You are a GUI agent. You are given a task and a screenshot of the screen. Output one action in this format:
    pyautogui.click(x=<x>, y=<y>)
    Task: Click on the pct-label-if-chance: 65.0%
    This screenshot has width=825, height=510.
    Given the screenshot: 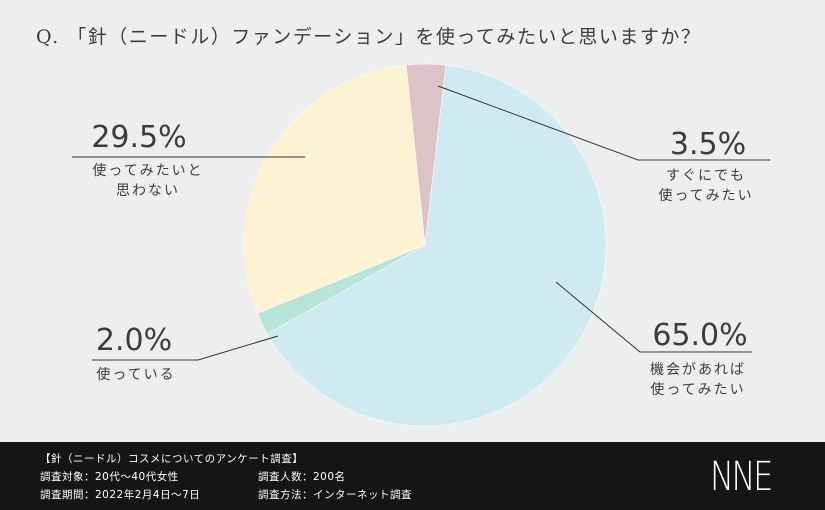 What is the action you would take?
    pyautogui.click(x=699, y=335)
    